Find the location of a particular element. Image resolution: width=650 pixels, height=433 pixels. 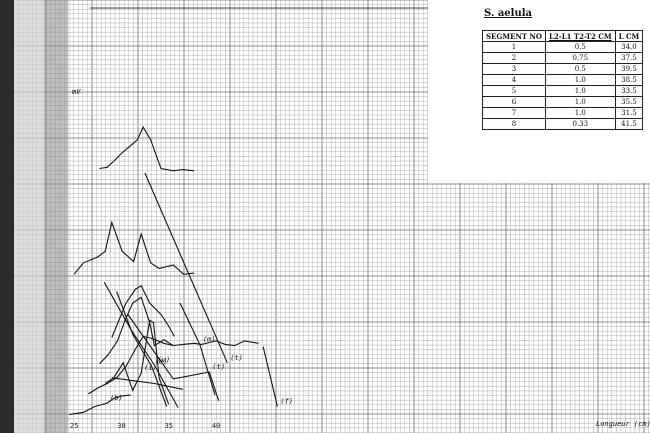

x-axis-label: Longueur (cm) is located at coordinates (623, 424).